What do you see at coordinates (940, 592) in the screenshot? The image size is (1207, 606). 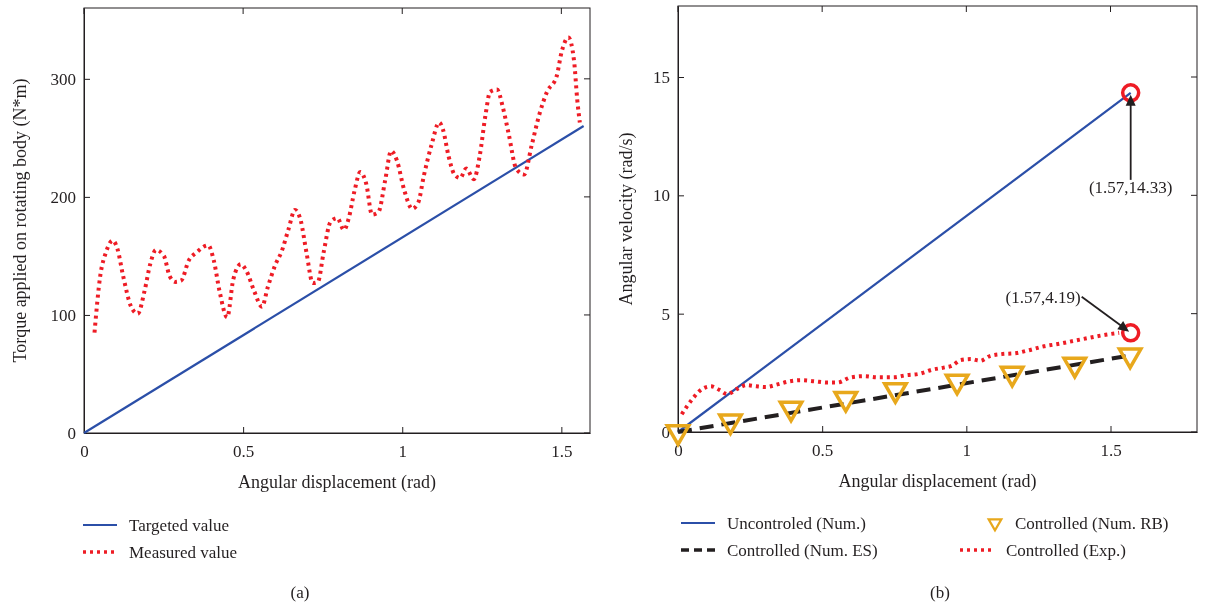 I see `text: (b)` at bounding box center [940, 592].